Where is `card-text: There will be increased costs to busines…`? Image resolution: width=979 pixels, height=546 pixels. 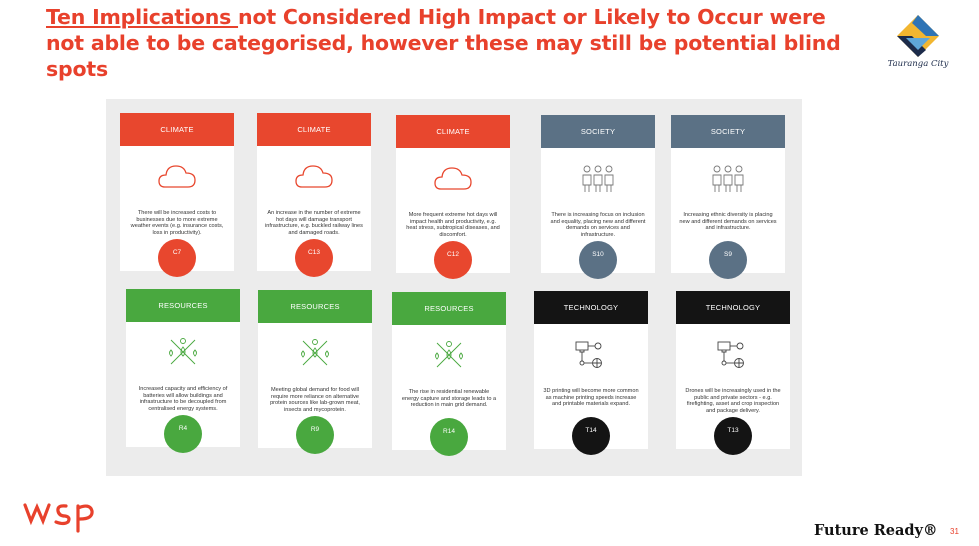 card-text: There will be increased costs to busines… is located at coordinates (177, 223).